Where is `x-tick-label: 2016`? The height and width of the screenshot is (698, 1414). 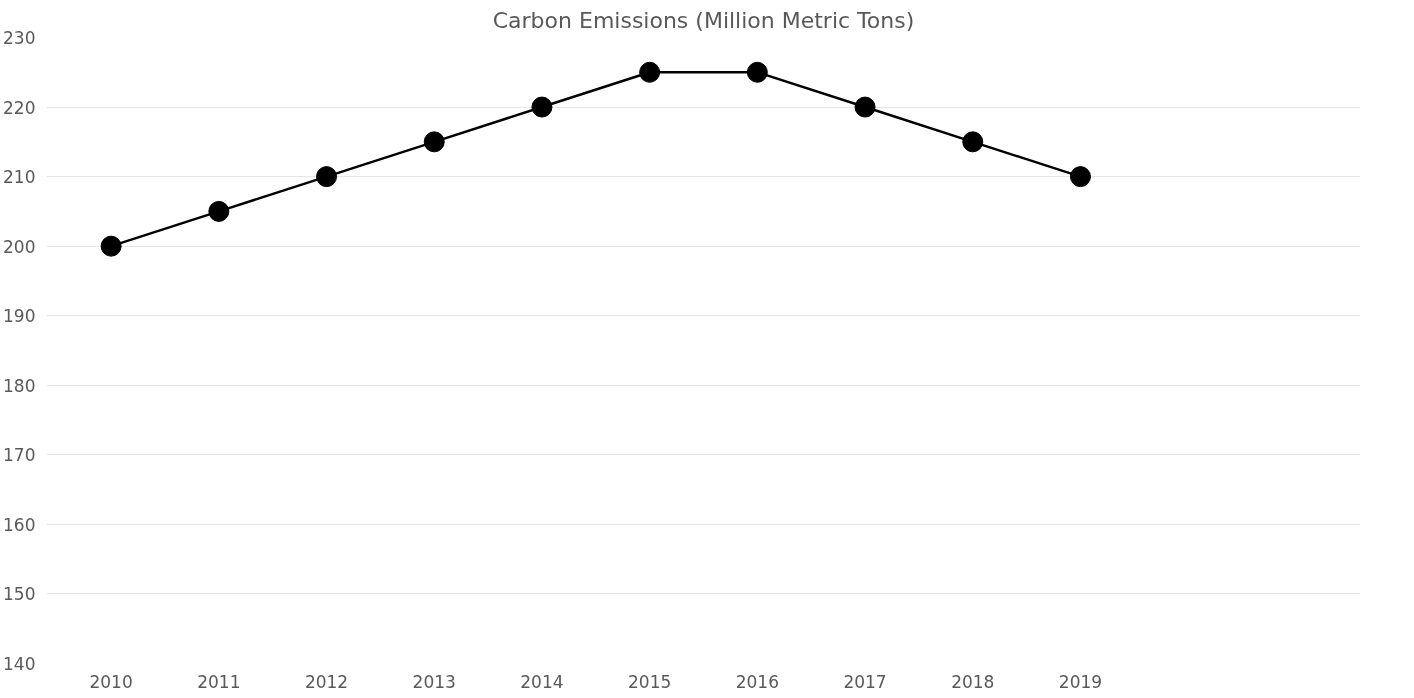 x-tick-label: 2016 is located at coordinates (757, 681).